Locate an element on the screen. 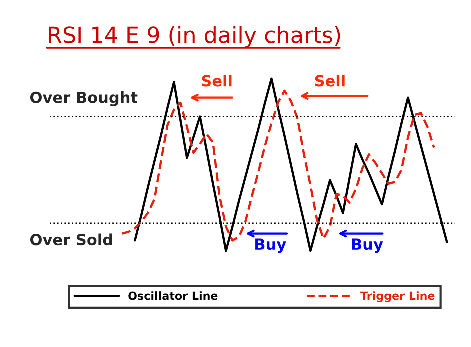 This screenshot has height=347, width=471. chart-title: RSI 14 E 9 (in daily charts) is located at coordinates (194, 37).